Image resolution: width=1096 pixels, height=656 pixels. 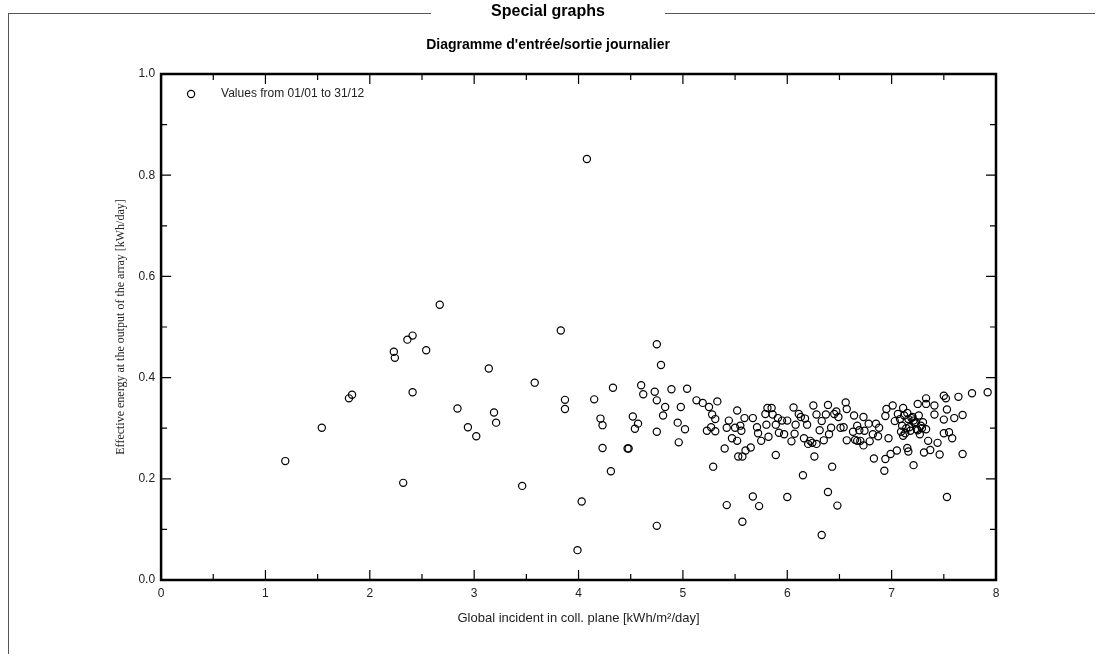 I want to click on y-tick-label: 0.8, so click(x=147, y=174).